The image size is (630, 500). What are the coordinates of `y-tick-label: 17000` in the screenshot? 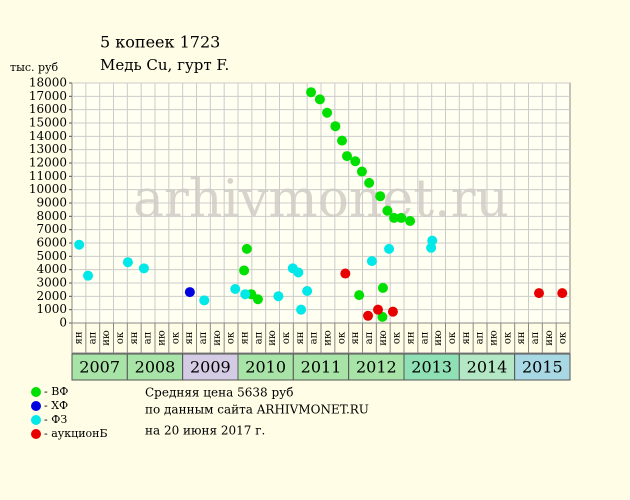 It's located at (48, 96).